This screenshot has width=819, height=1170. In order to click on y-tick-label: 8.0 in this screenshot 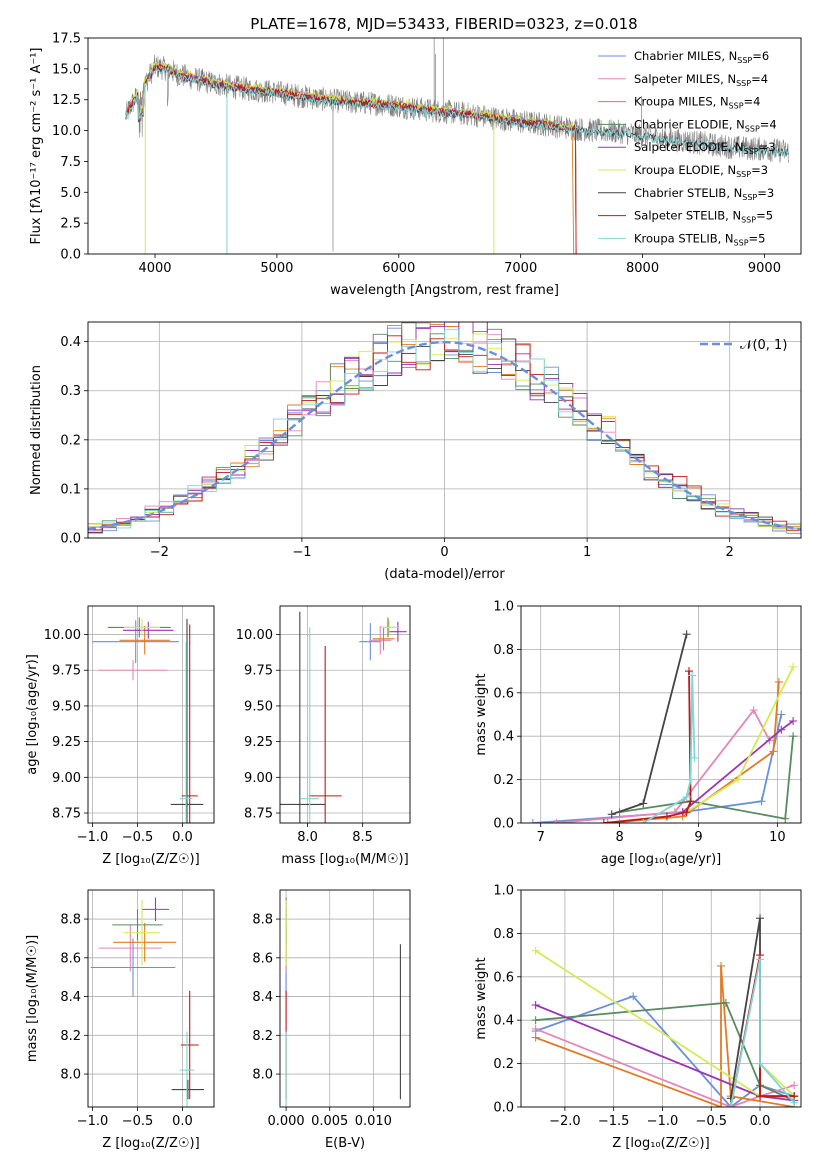, I will do `click(262, 1075)`.